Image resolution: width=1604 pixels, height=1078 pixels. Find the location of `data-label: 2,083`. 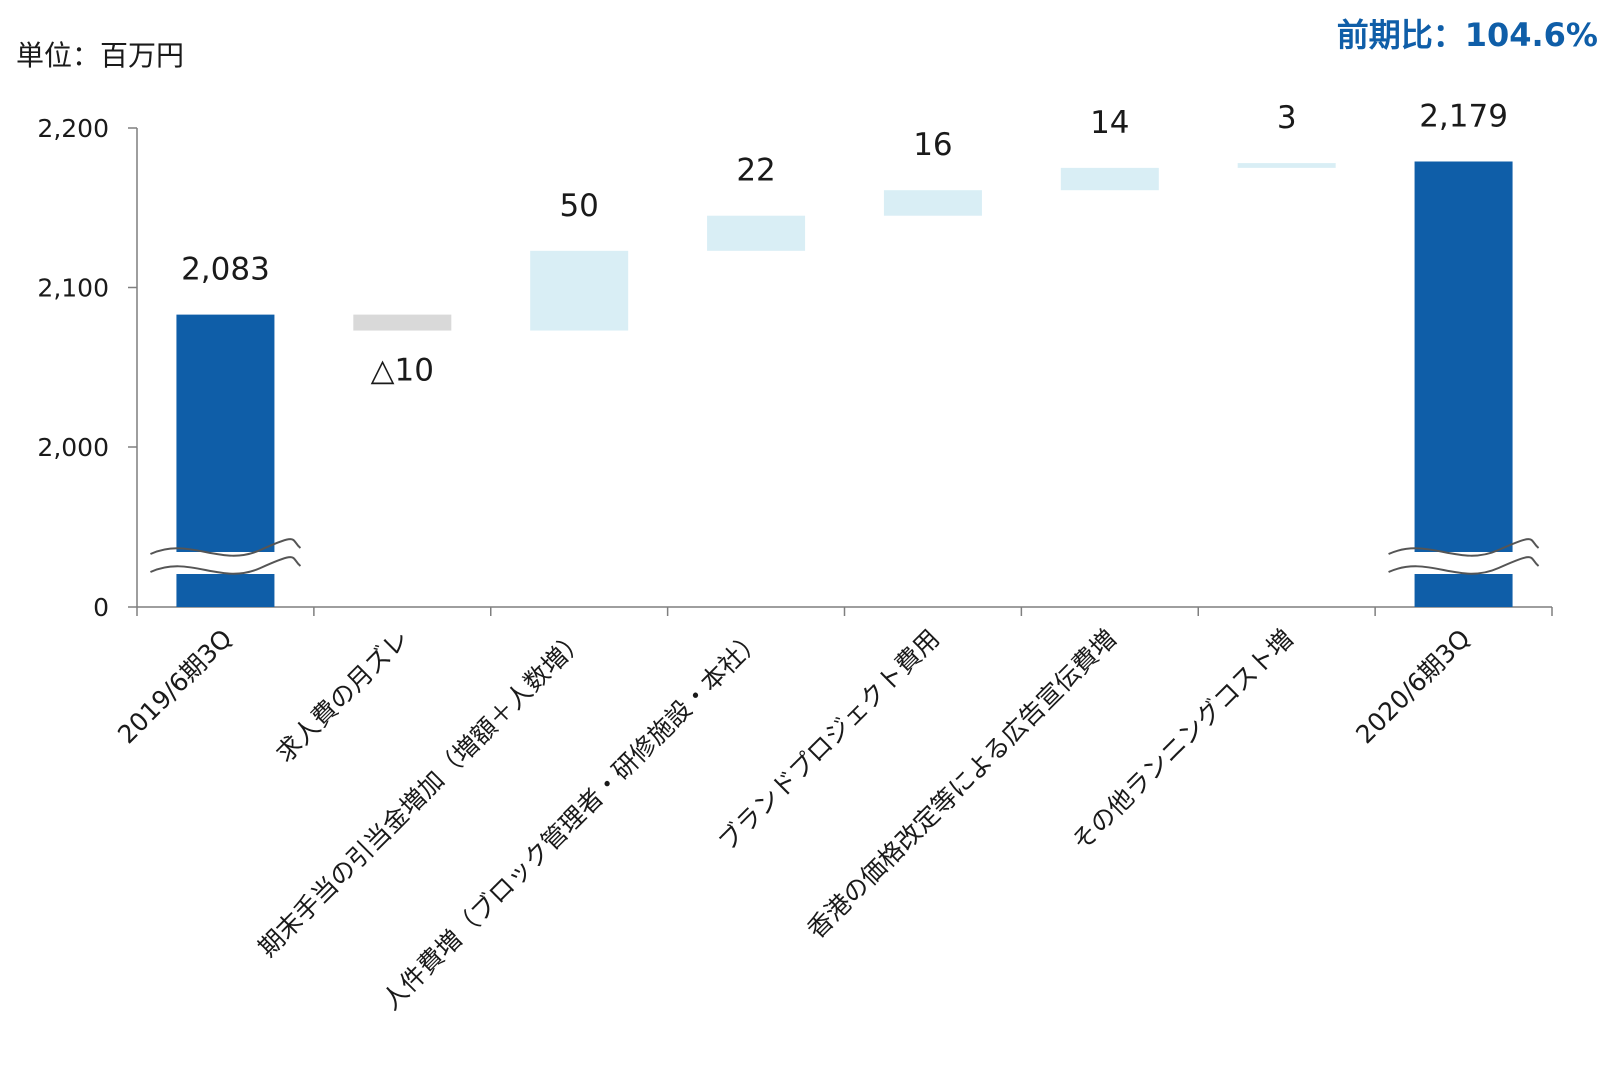

data-label: 2,083 is located at coordinates (225, 270).